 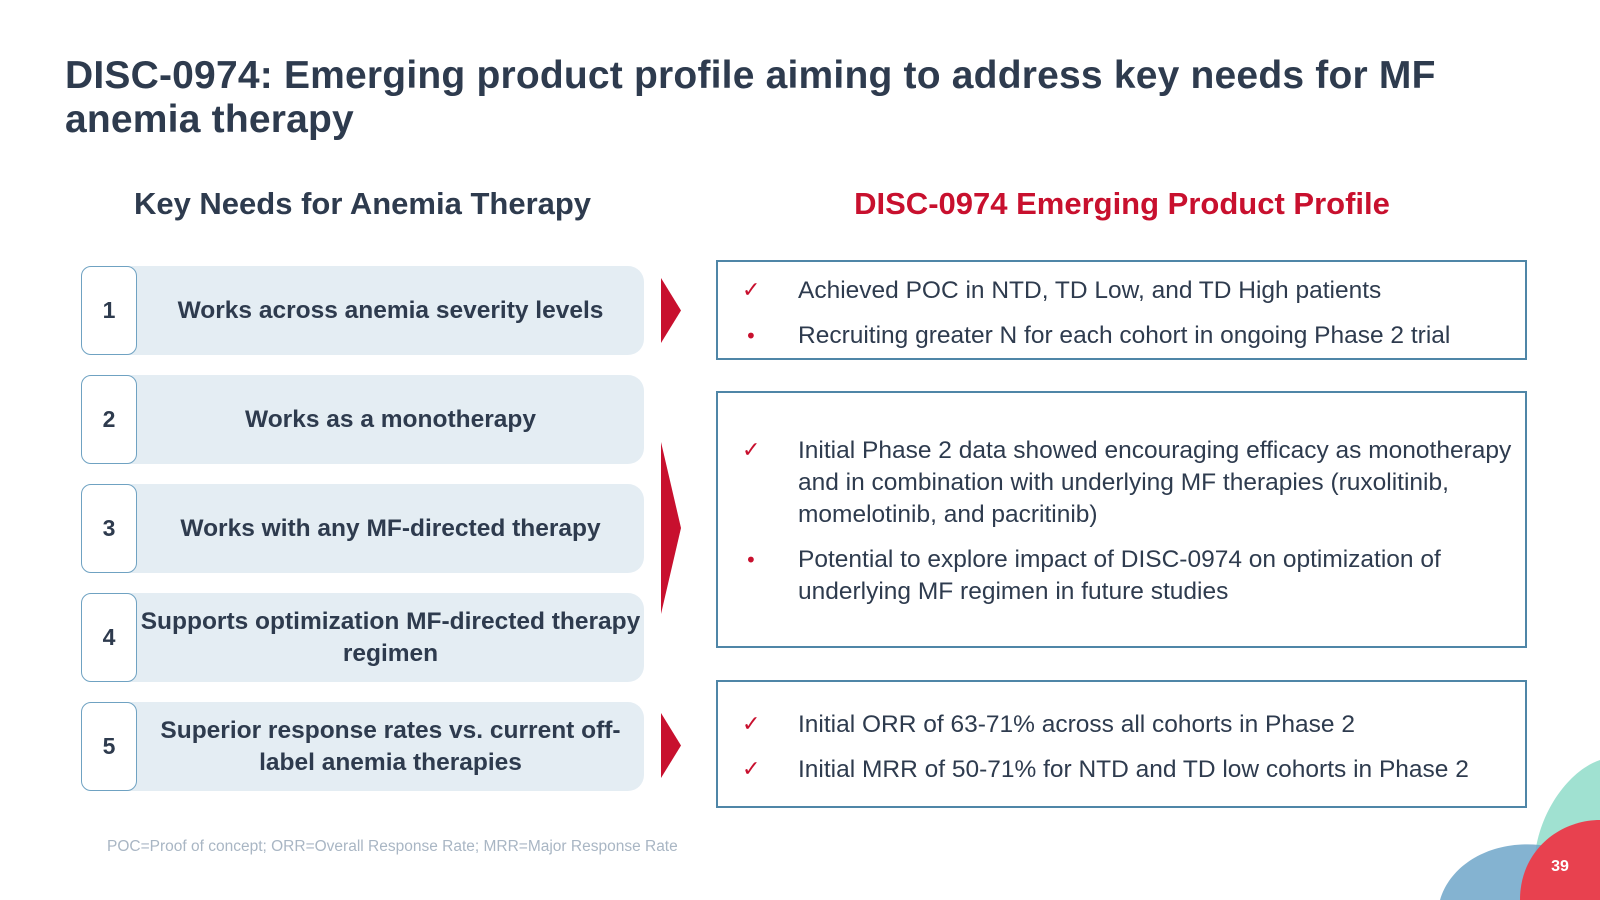 I want to click on need-number: 4, so click(x=109, y=637).